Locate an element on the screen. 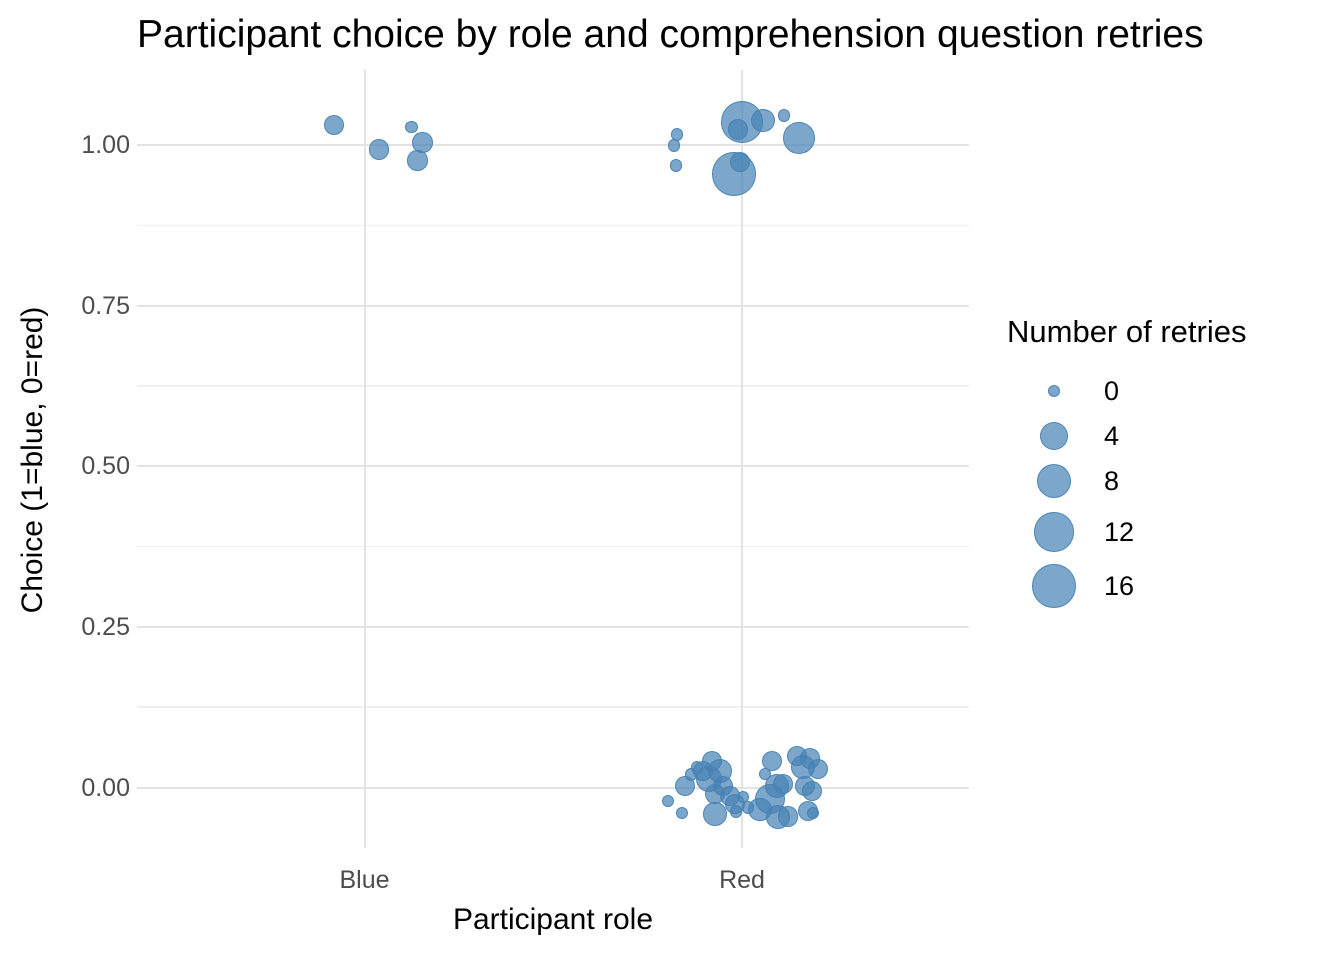  legend-item-label: 4 is located at coordinates (1112, 436).